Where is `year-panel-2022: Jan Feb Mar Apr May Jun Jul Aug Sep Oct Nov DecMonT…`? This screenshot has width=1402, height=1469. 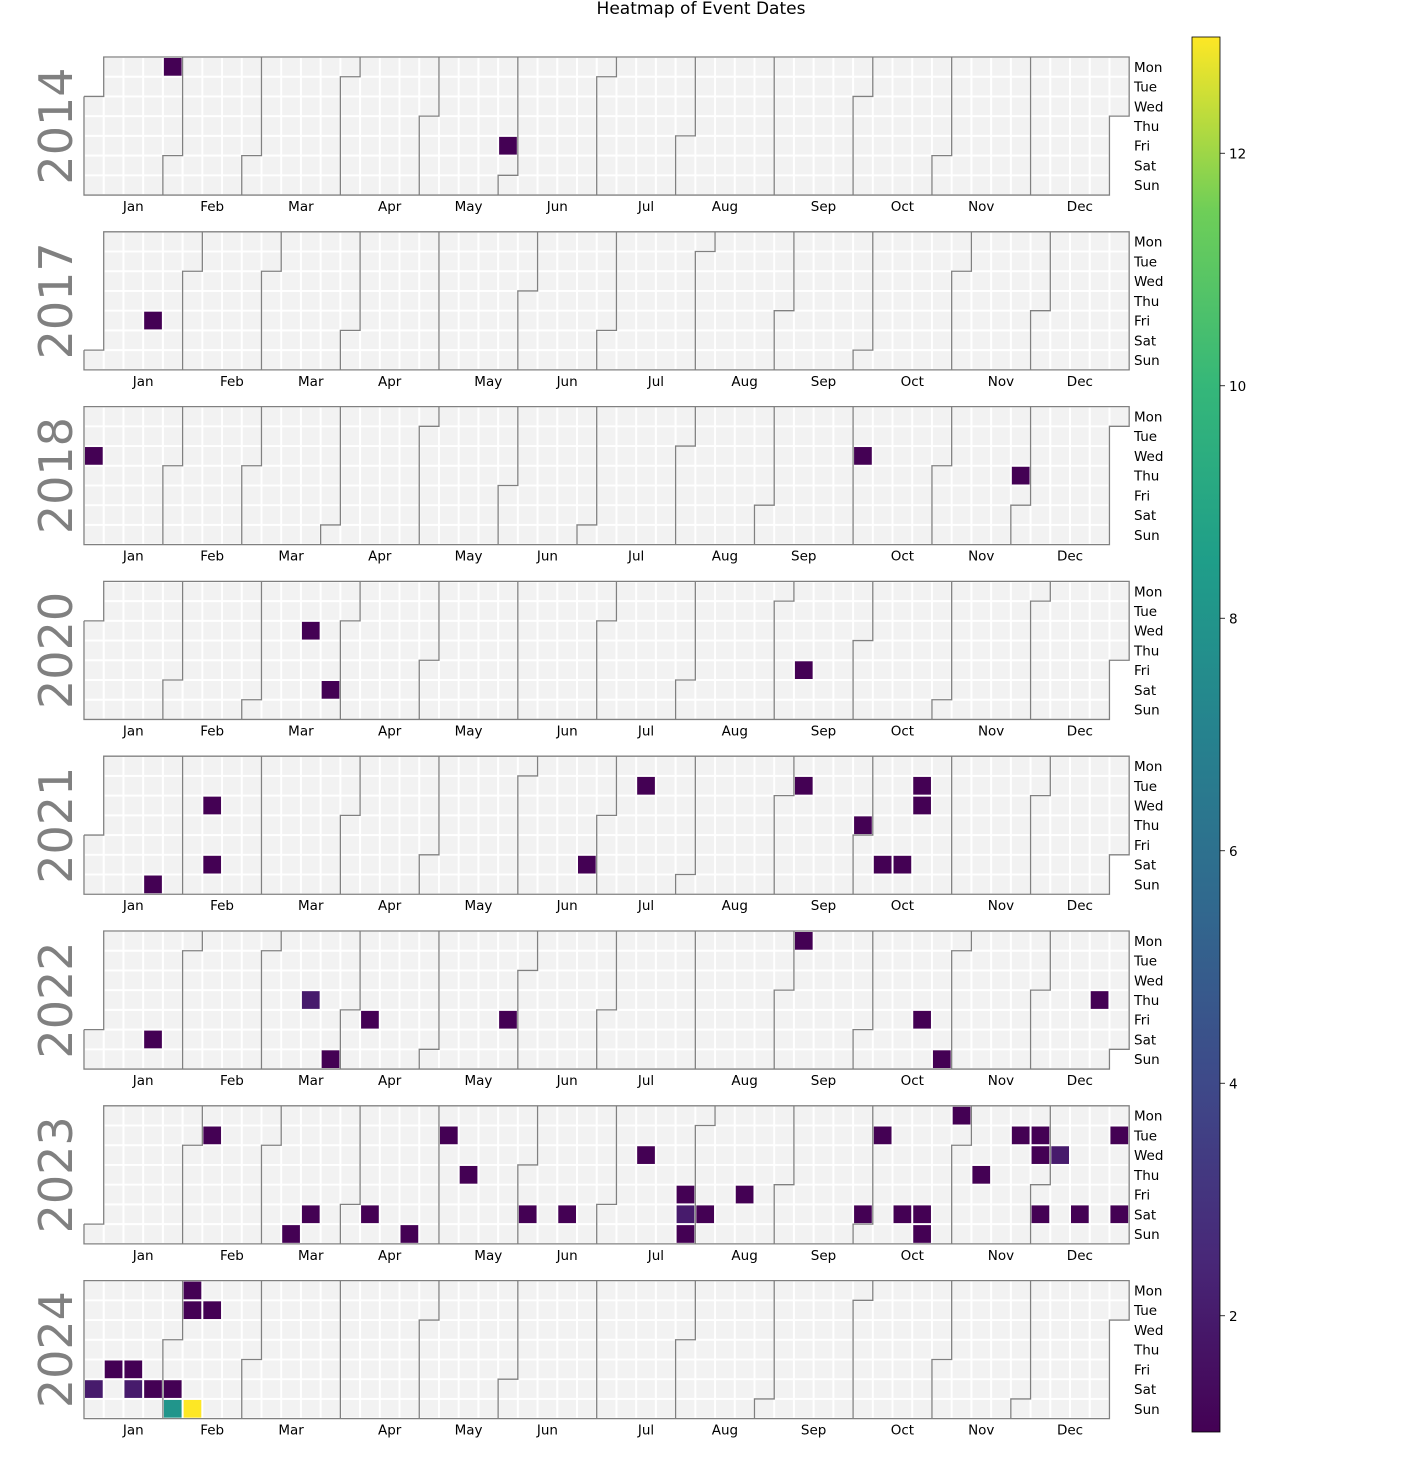 year-panel-2022: Jan Feb Mar Apr May Jun Jul Aug Sep Oct Nov DecMonT… is located at coordinates (596, 1009).